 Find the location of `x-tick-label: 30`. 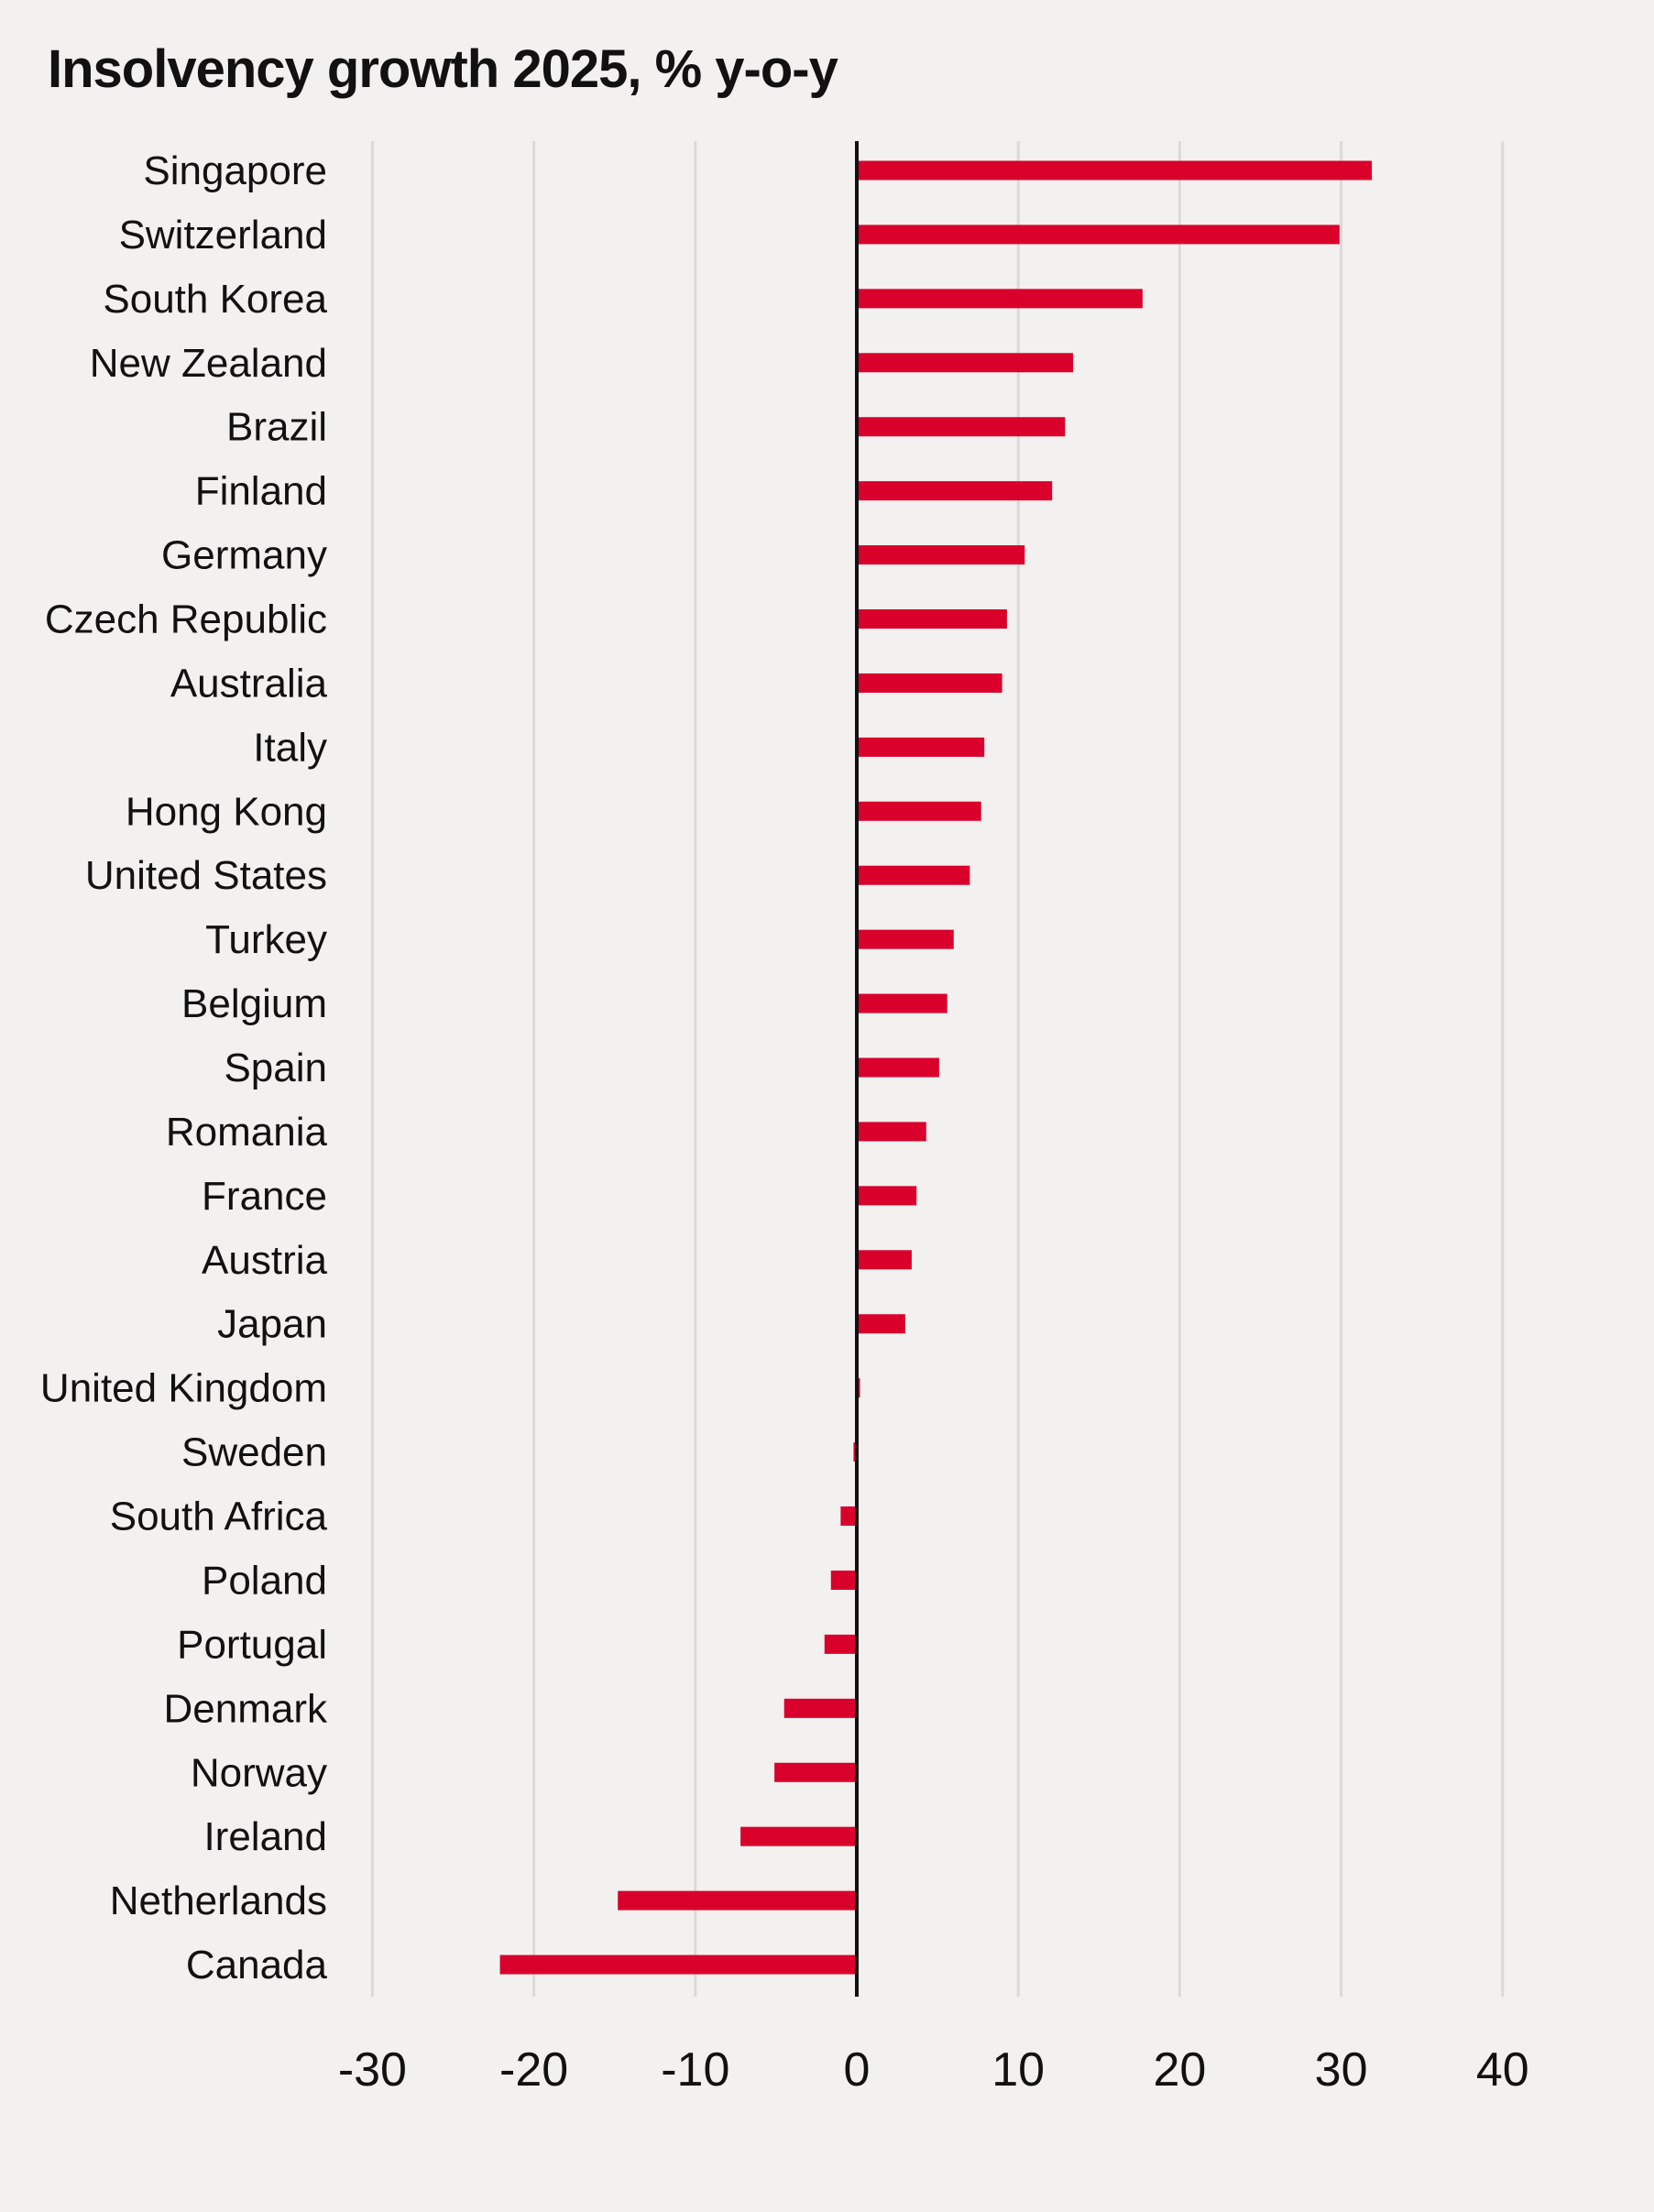

x-tick-label: 30 is located at coordinates (1341, 2070).